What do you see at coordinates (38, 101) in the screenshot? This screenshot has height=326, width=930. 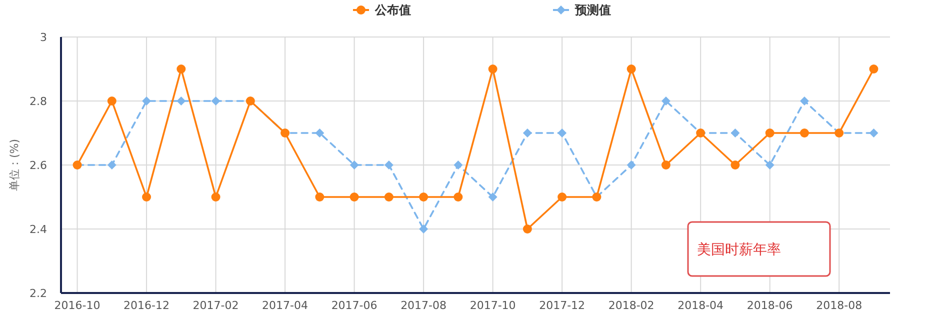 I see `y-tick-label: 2.8` at bounding box center [38, 101].